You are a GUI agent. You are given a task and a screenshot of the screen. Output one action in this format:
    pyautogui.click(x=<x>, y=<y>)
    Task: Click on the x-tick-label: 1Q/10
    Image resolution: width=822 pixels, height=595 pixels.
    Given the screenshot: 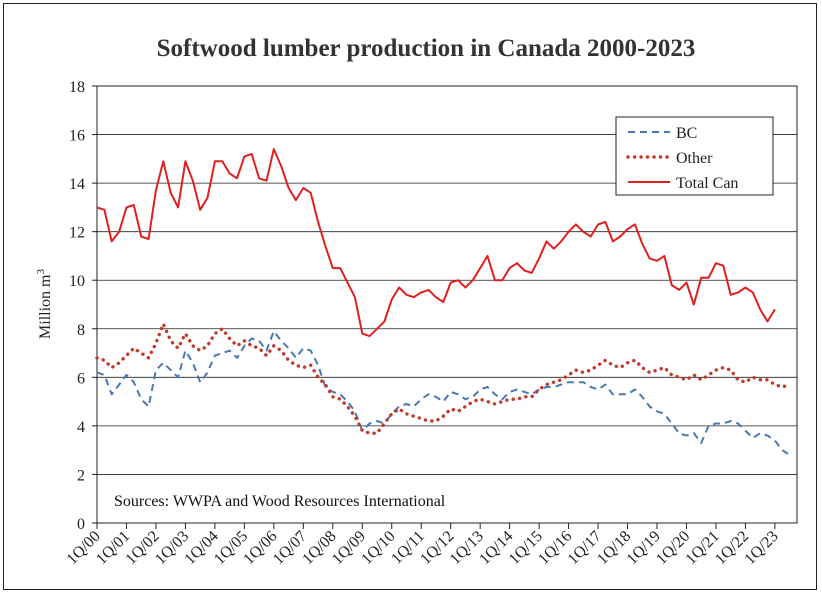 What is the action you would take?
    pyautogui.click(x=378, y=548)
    